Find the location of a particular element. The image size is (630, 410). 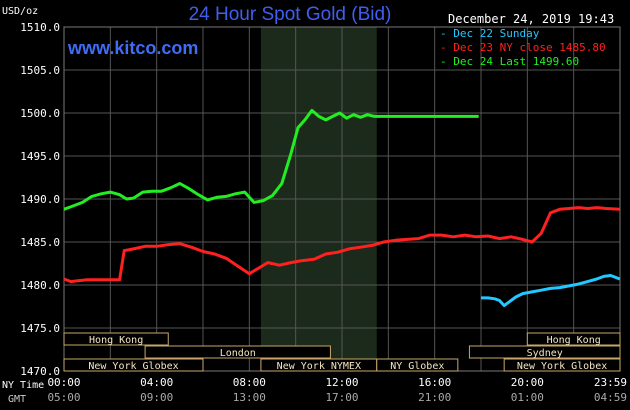

y-tick-label: 1510.0 is located at coordinates (40, 27).